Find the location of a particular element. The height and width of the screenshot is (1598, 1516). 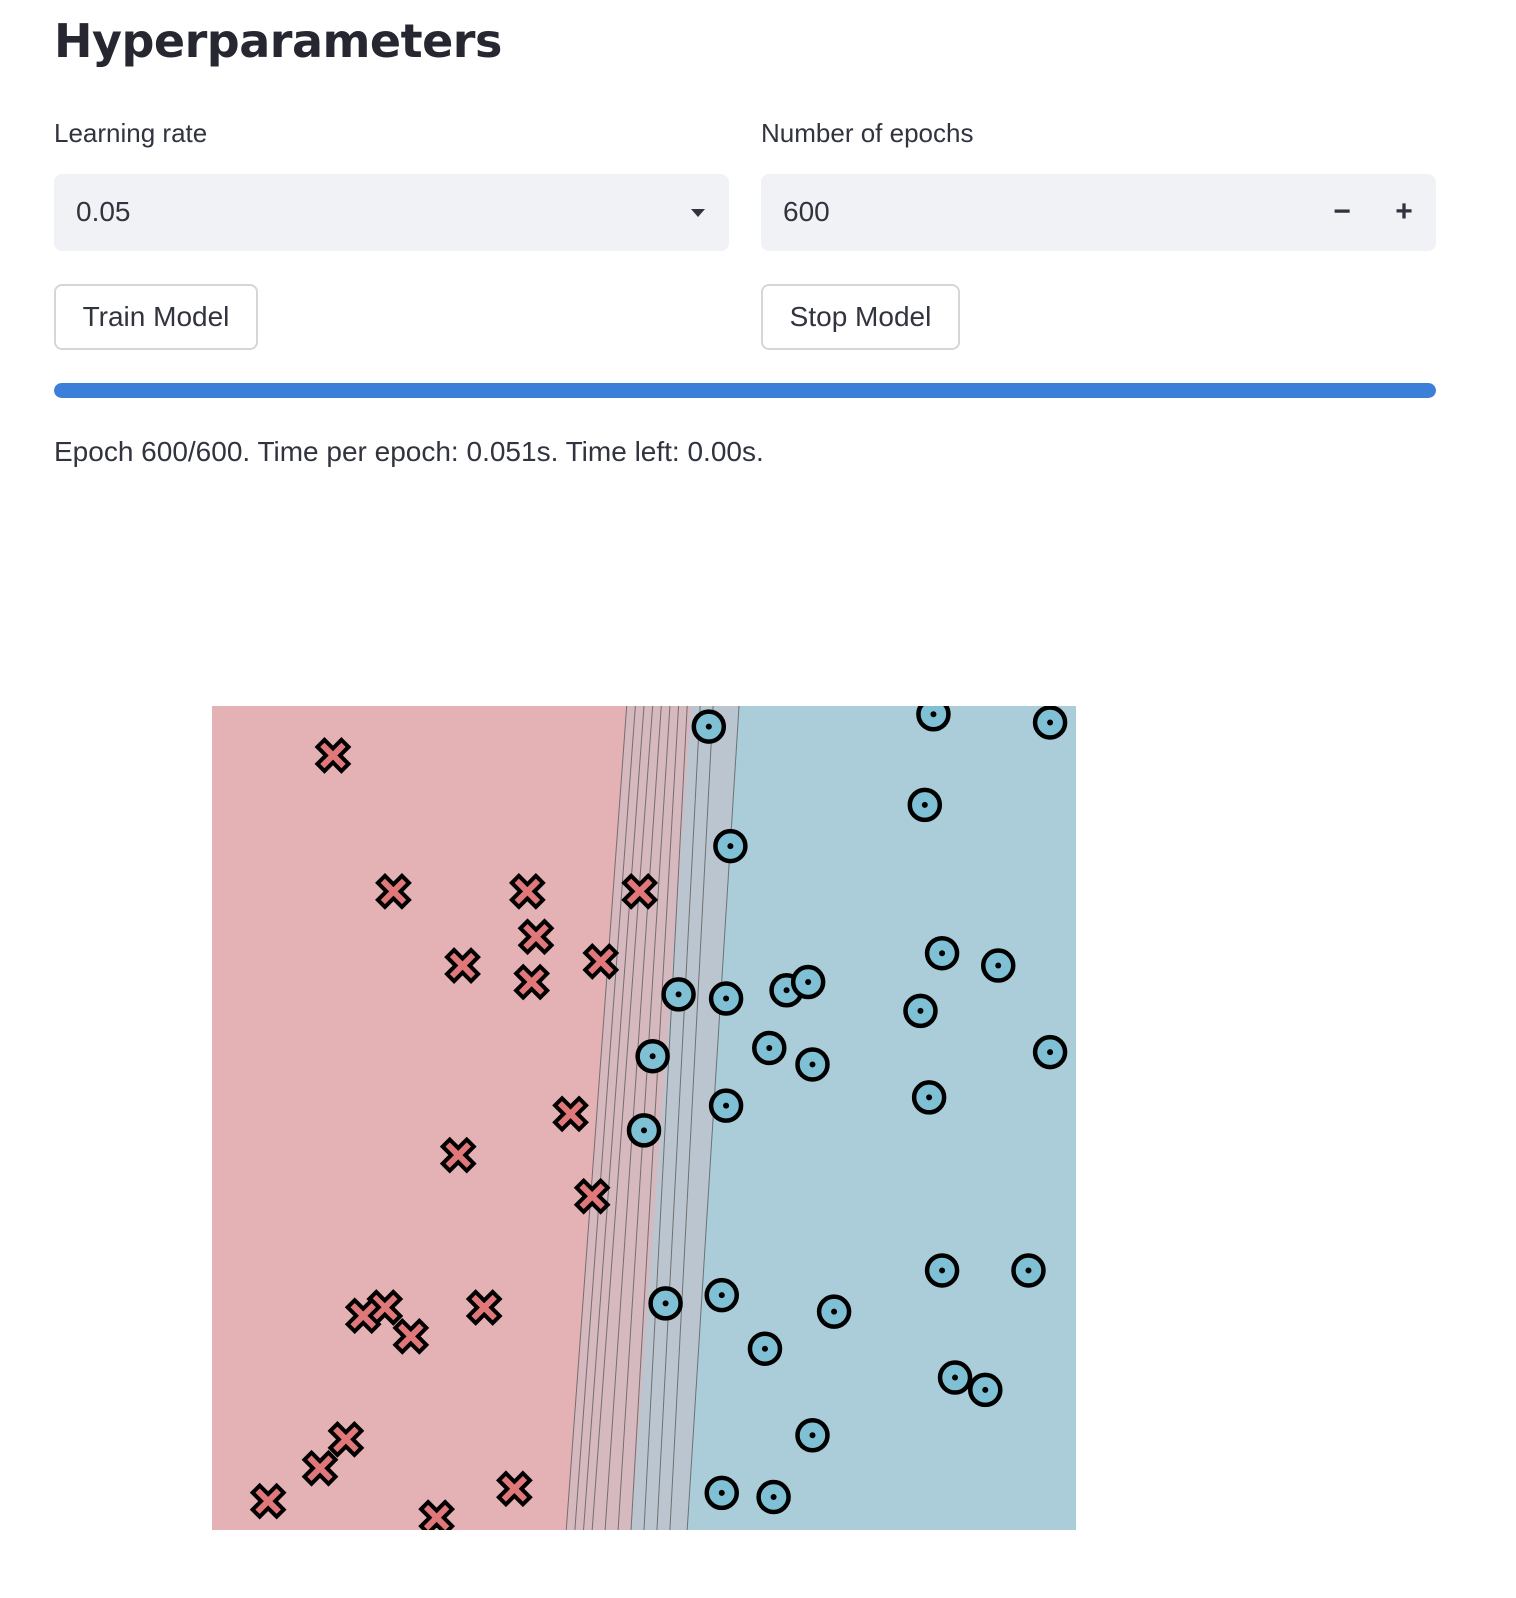

learning-rate-label: Learning rate is located at coordinates (131, 133).